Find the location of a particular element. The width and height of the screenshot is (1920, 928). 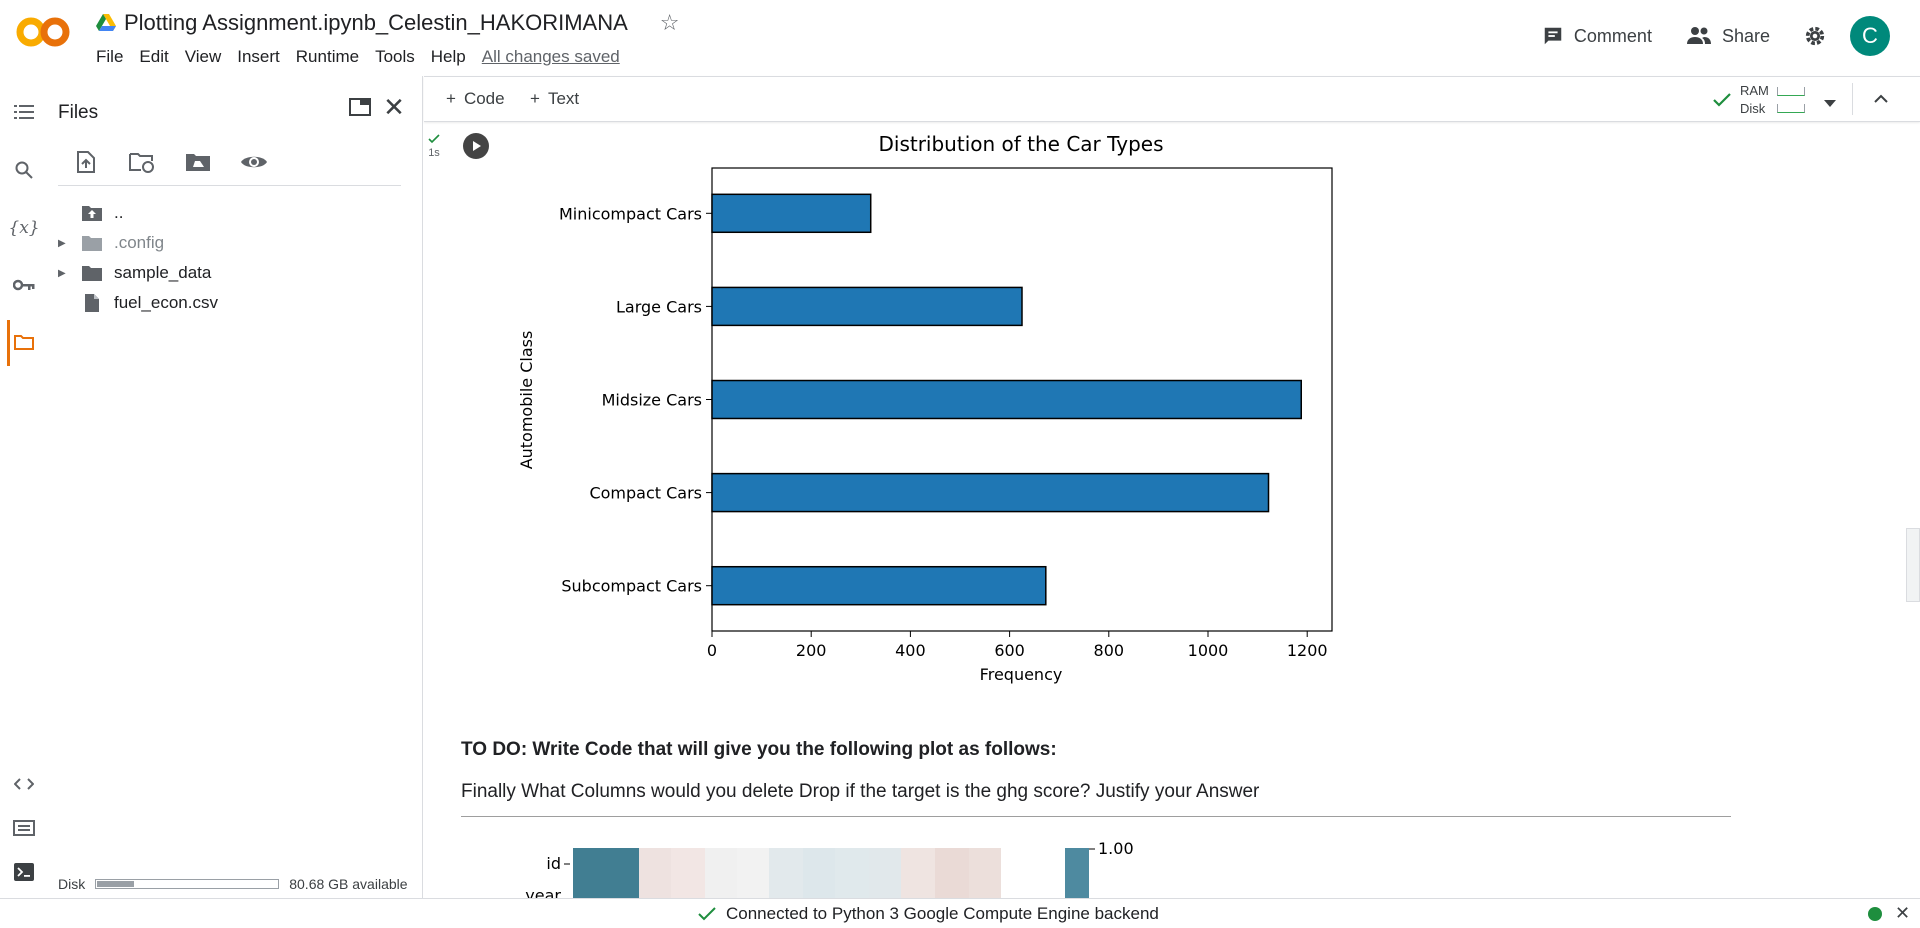

disk-usage-fill is located at coordinates (115, 884).